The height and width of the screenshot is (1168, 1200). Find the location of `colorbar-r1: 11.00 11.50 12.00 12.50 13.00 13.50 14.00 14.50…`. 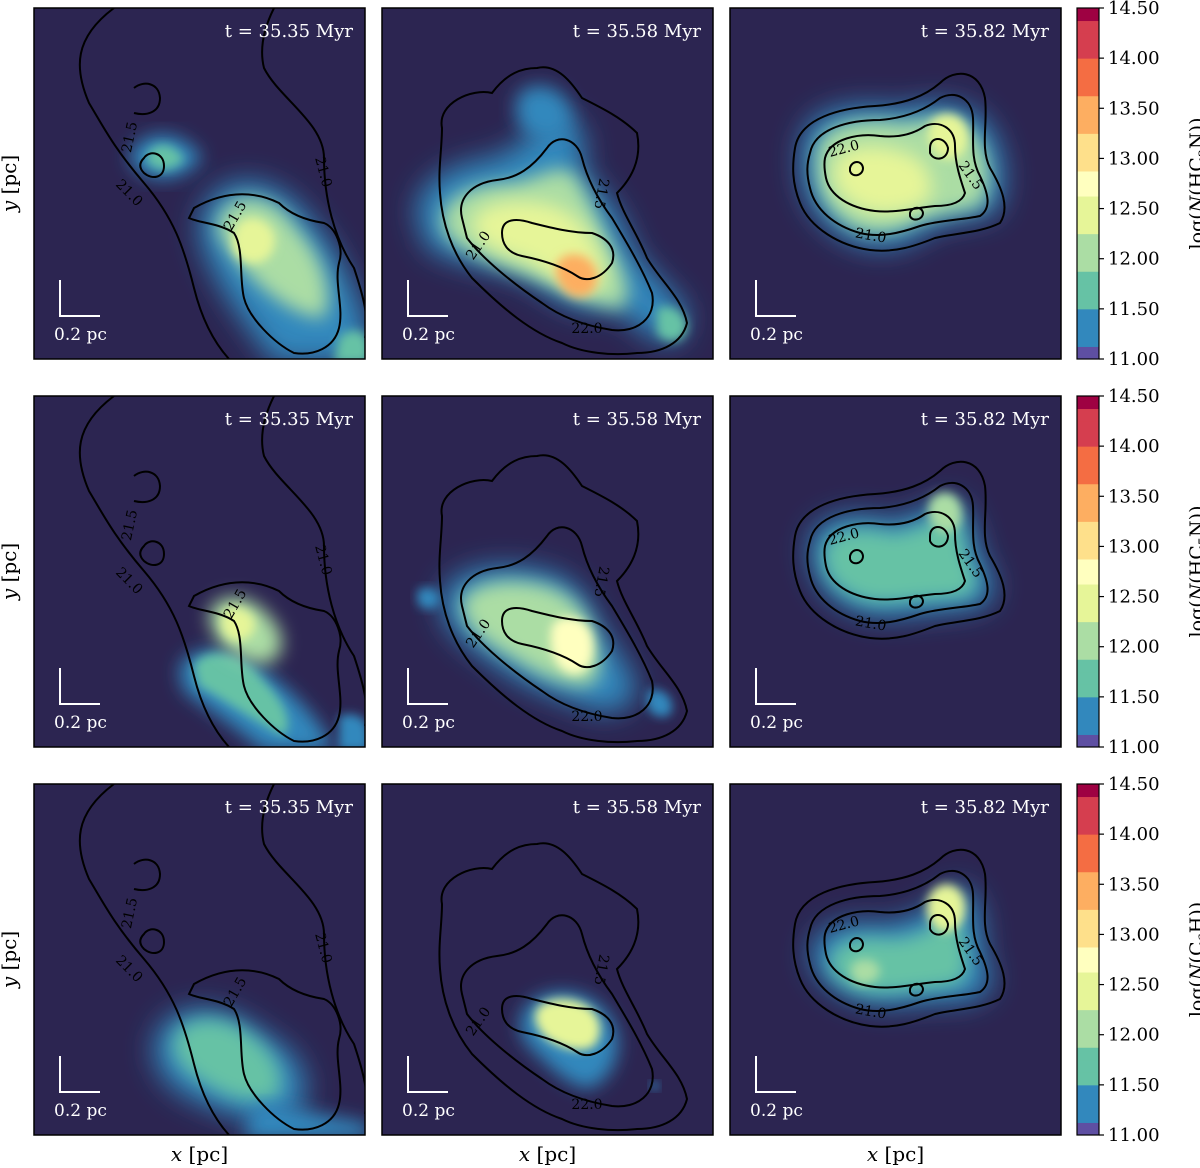

colorbar-r1: 11.00 11.50 12.00 12.50 13.00 13.50 14.00 14.50… is located at coordinates (1138, 572).